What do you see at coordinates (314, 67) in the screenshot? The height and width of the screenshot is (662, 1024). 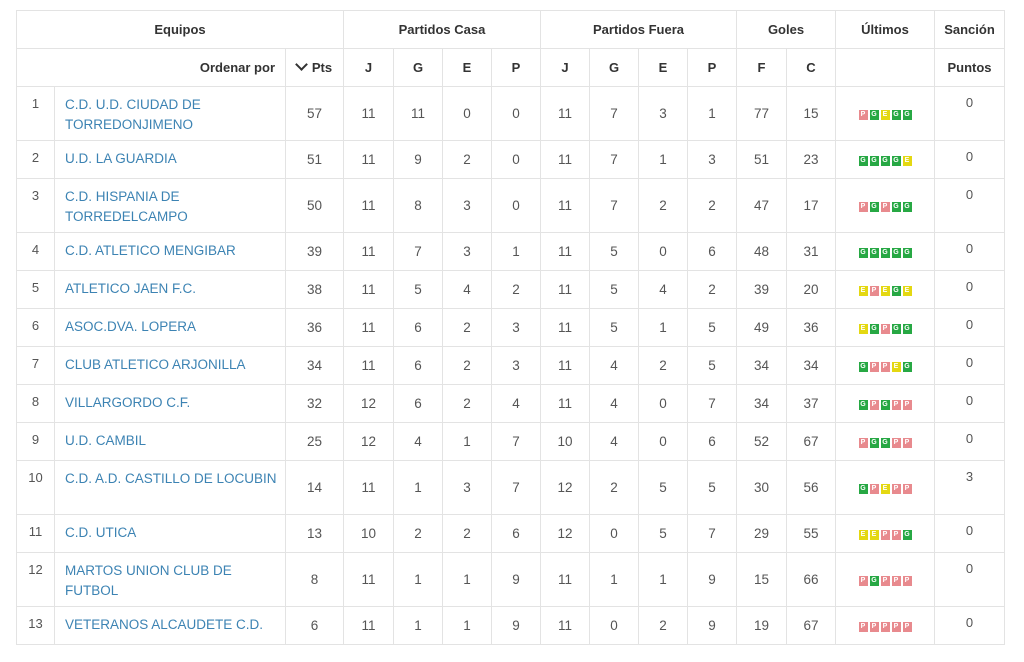 I see `sort-pts-button: Pts` at bounding box center [314, 67].